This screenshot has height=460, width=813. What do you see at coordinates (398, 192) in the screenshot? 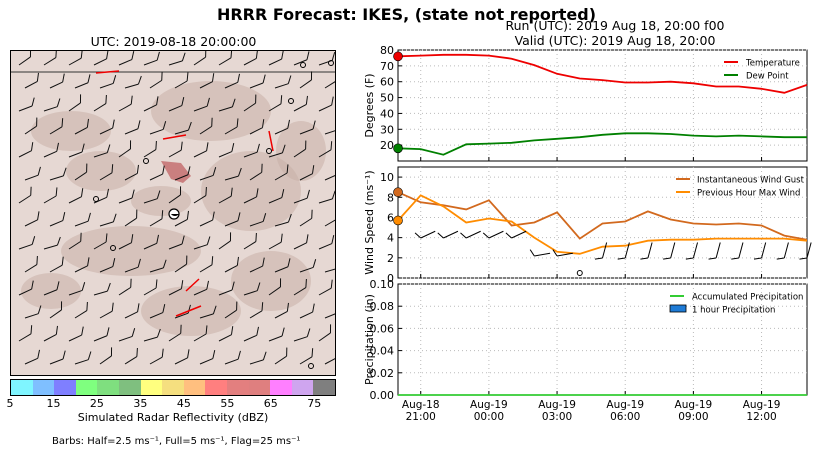
I see `series-start-marker` at bounding box center [398, 192].